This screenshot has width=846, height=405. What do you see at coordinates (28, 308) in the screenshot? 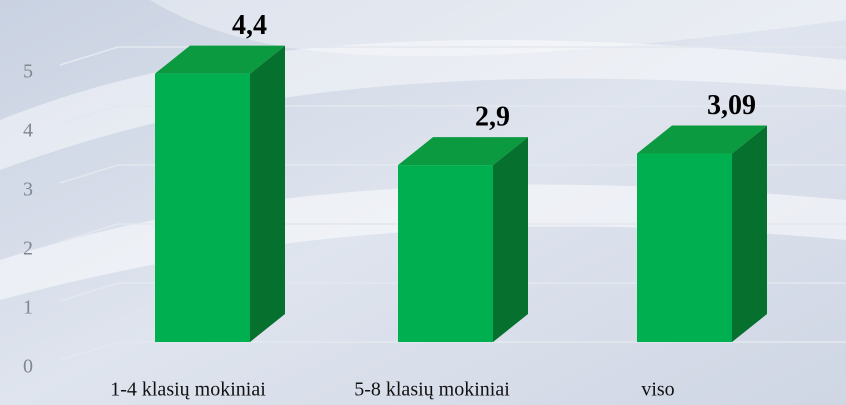
I see `y-tick-label: 1` at bounding box center [28, 308].